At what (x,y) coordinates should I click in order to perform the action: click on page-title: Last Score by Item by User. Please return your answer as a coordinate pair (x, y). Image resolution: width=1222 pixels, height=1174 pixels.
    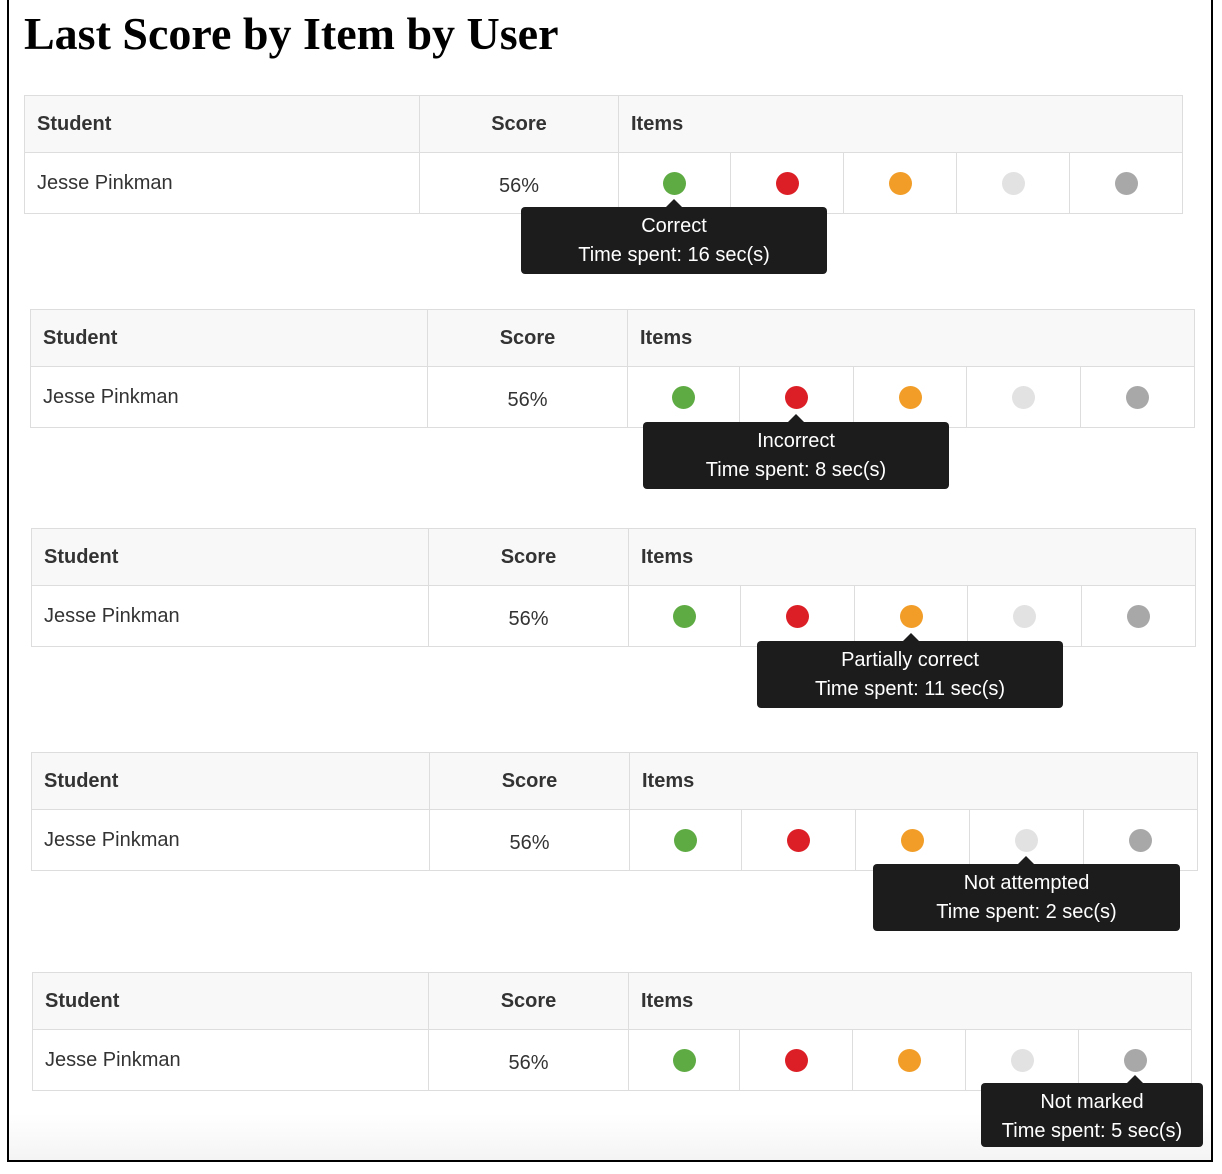
    Looking at the image, I should click on (291, 33).